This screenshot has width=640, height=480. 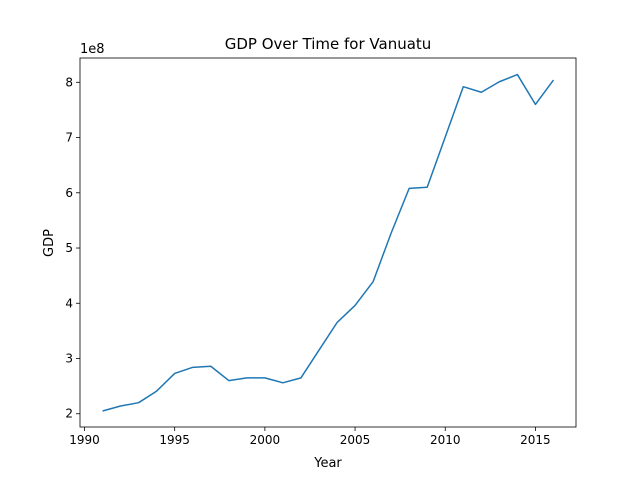 What do you see at coordinates (328, 44) in the screenshot?
I see `chart-title: GDP Over Time for Vanuatu` at bounding box center [328, 44].